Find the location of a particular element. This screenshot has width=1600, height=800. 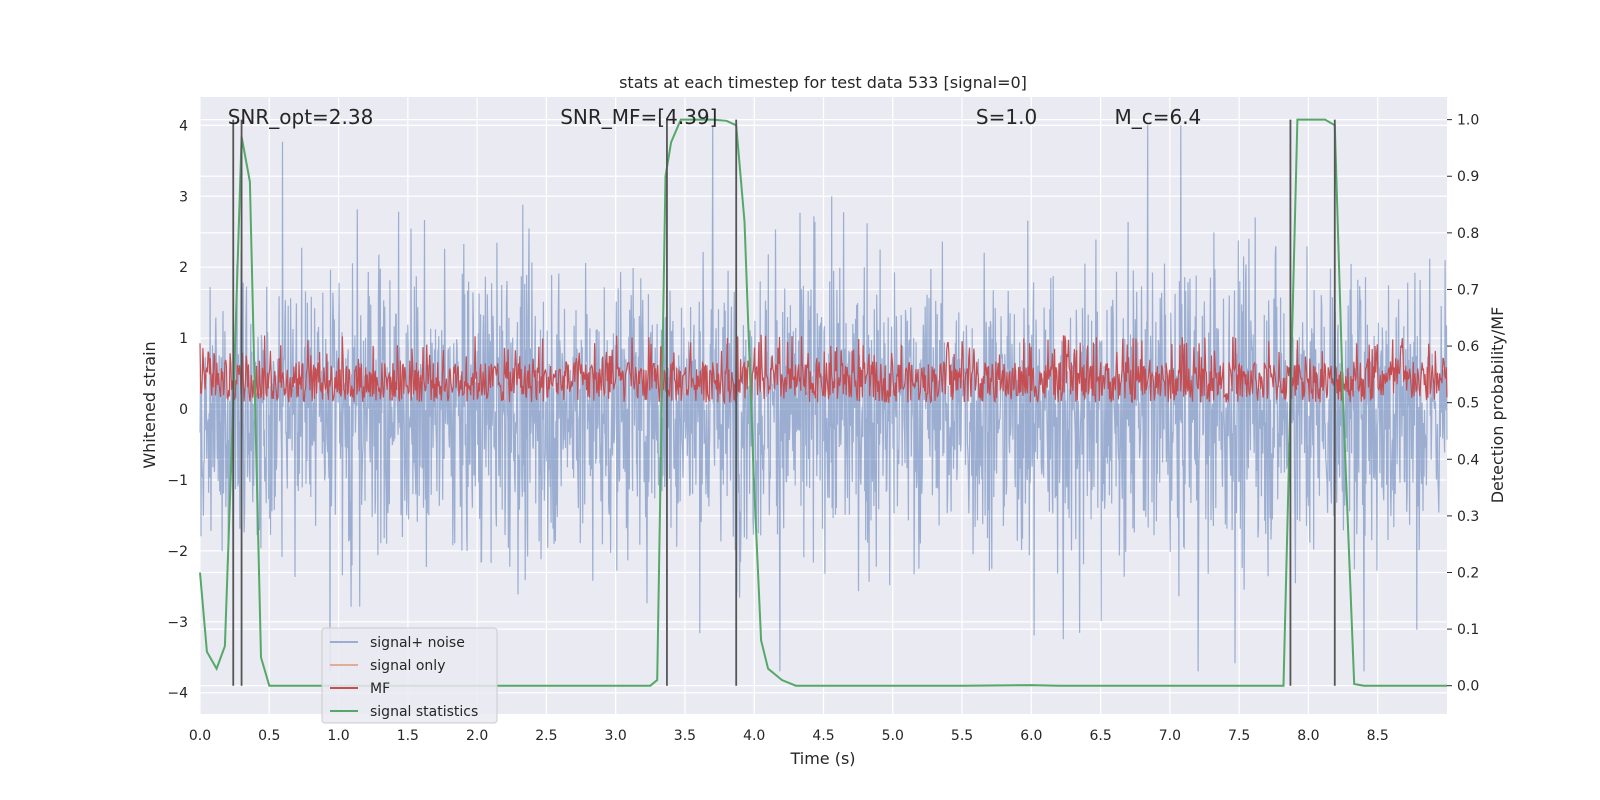

y-tick-label: 4 is located at coordinates (183, 126).